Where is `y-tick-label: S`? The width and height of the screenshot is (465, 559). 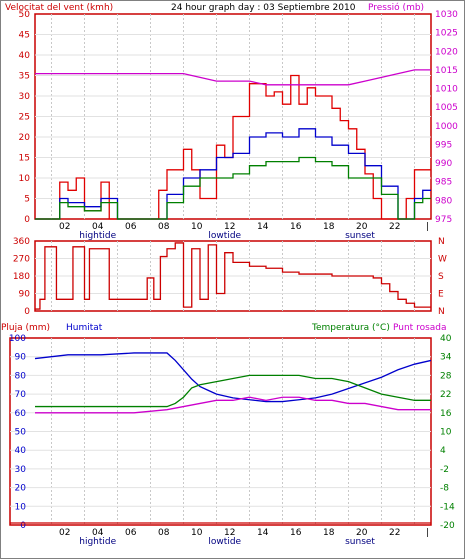 y-tick-label: S is located at coordinates (441, 277).